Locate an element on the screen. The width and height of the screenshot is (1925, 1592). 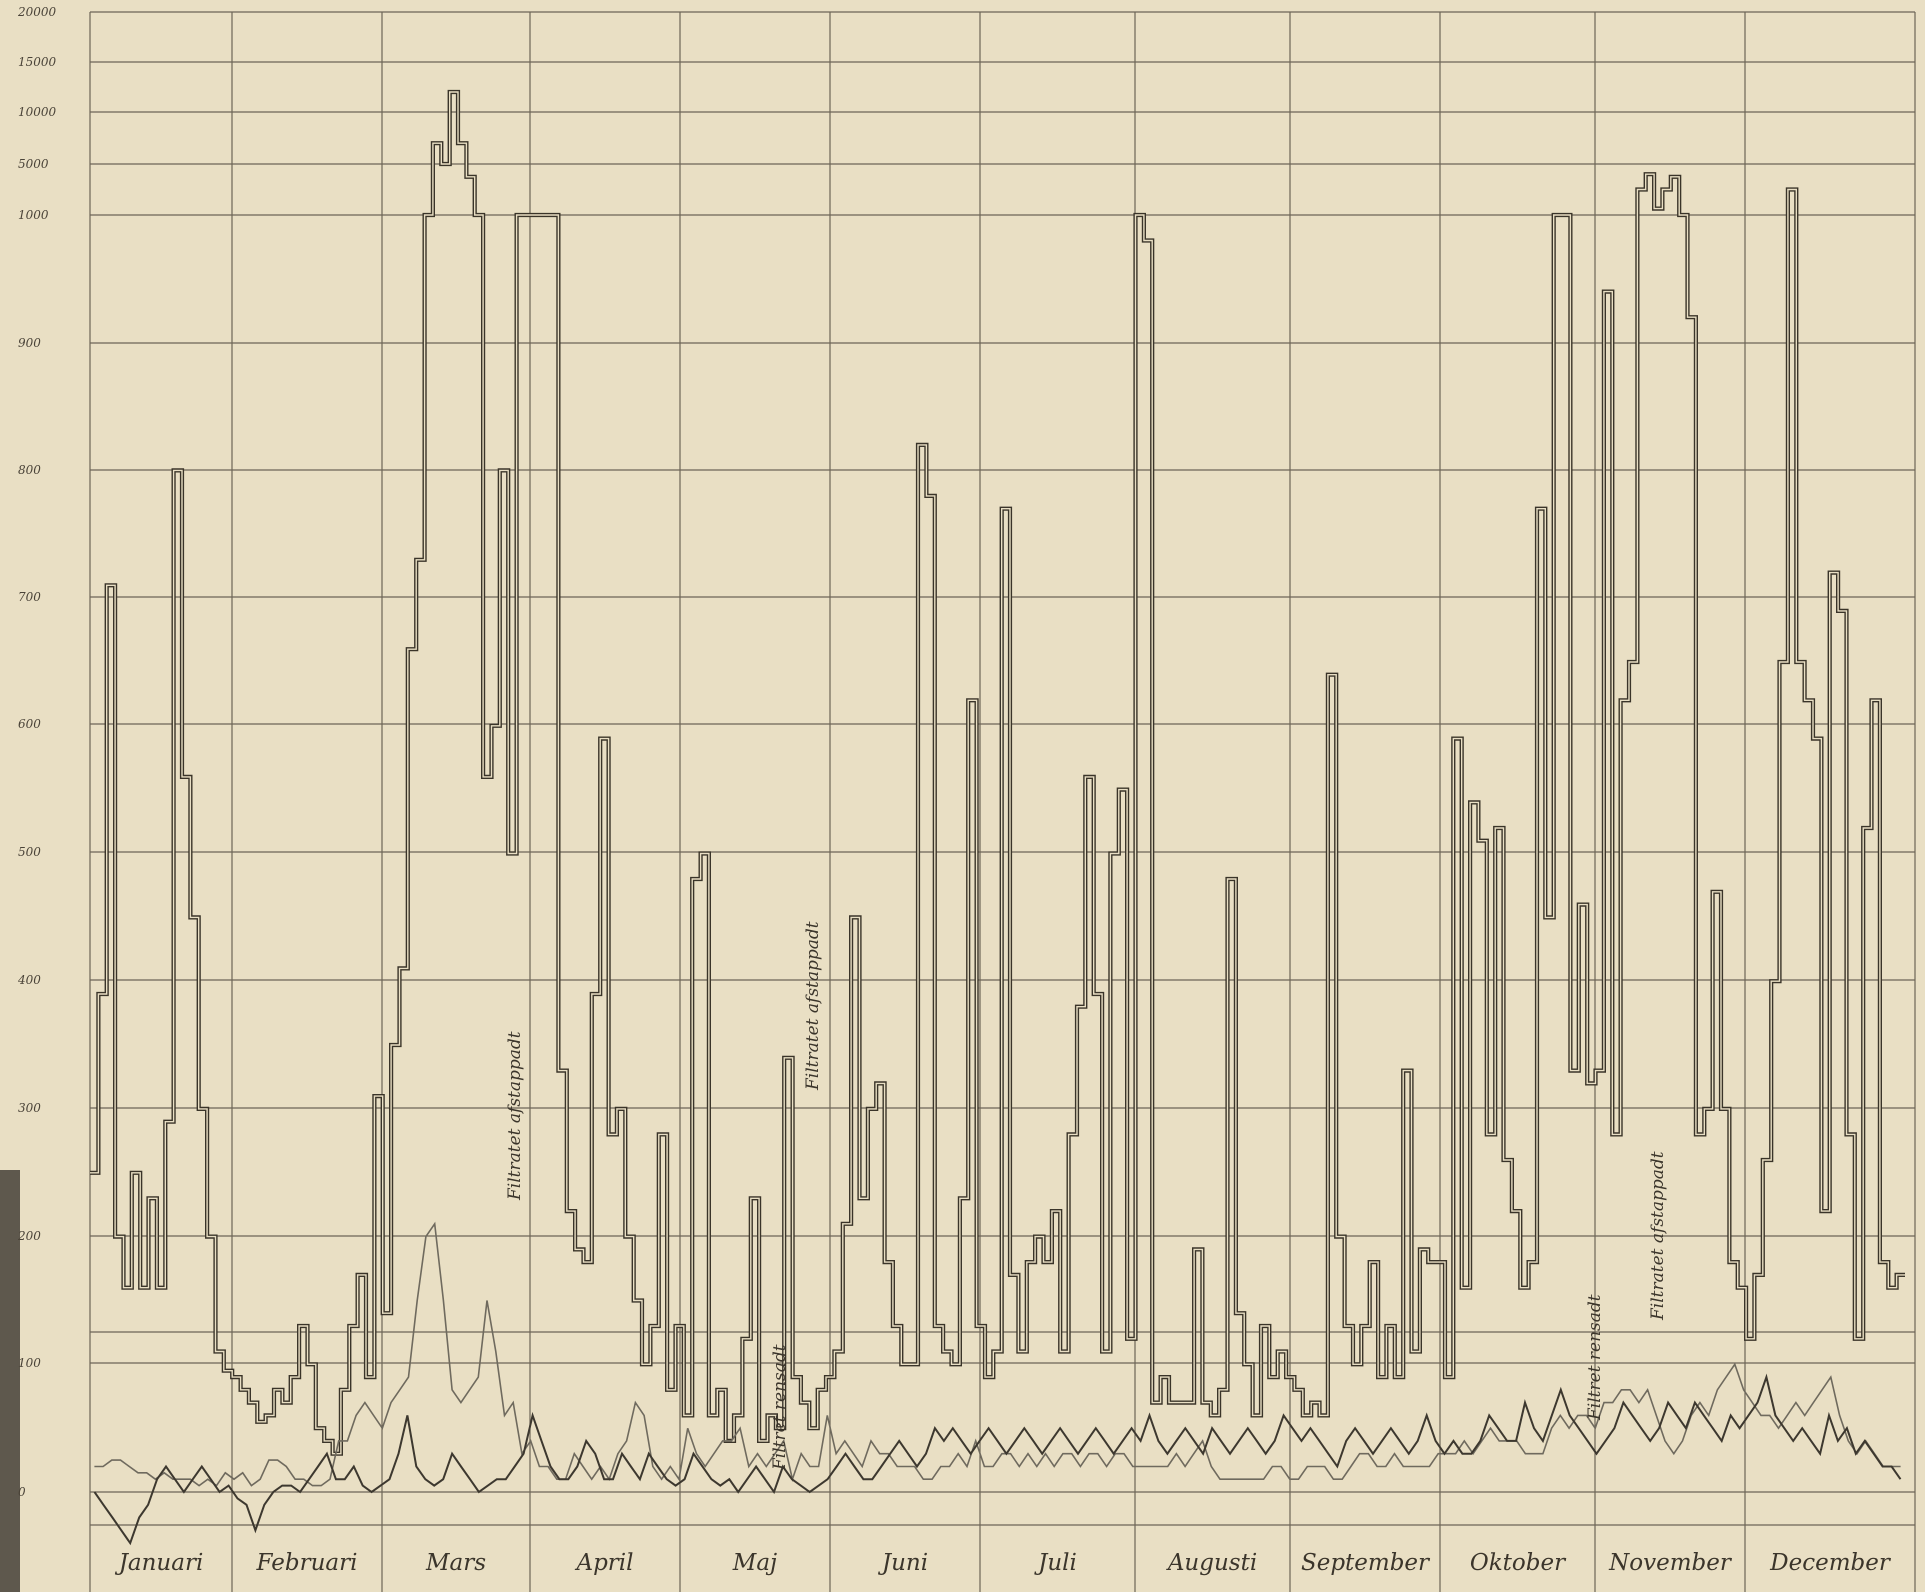
month-label: December is located at coordinates (1830, 1563).